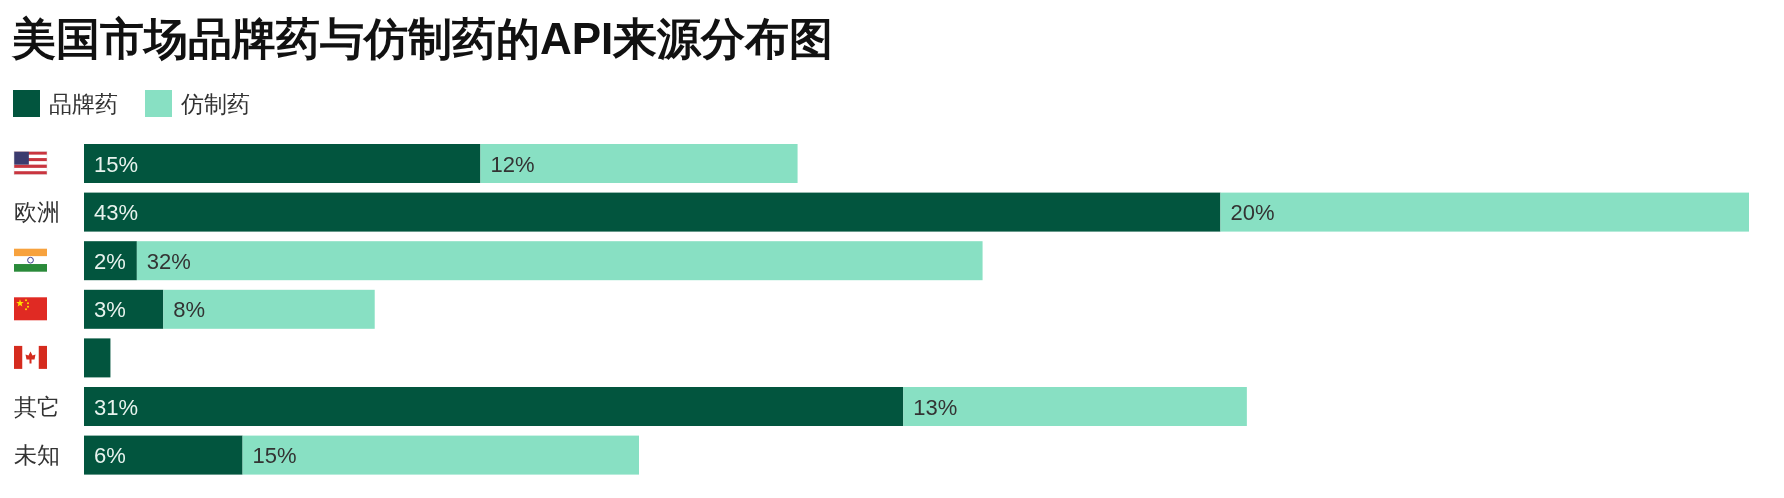 This screenshot has height=498, width=1784. I want to click on data-label: 12%, so click(512, 164).